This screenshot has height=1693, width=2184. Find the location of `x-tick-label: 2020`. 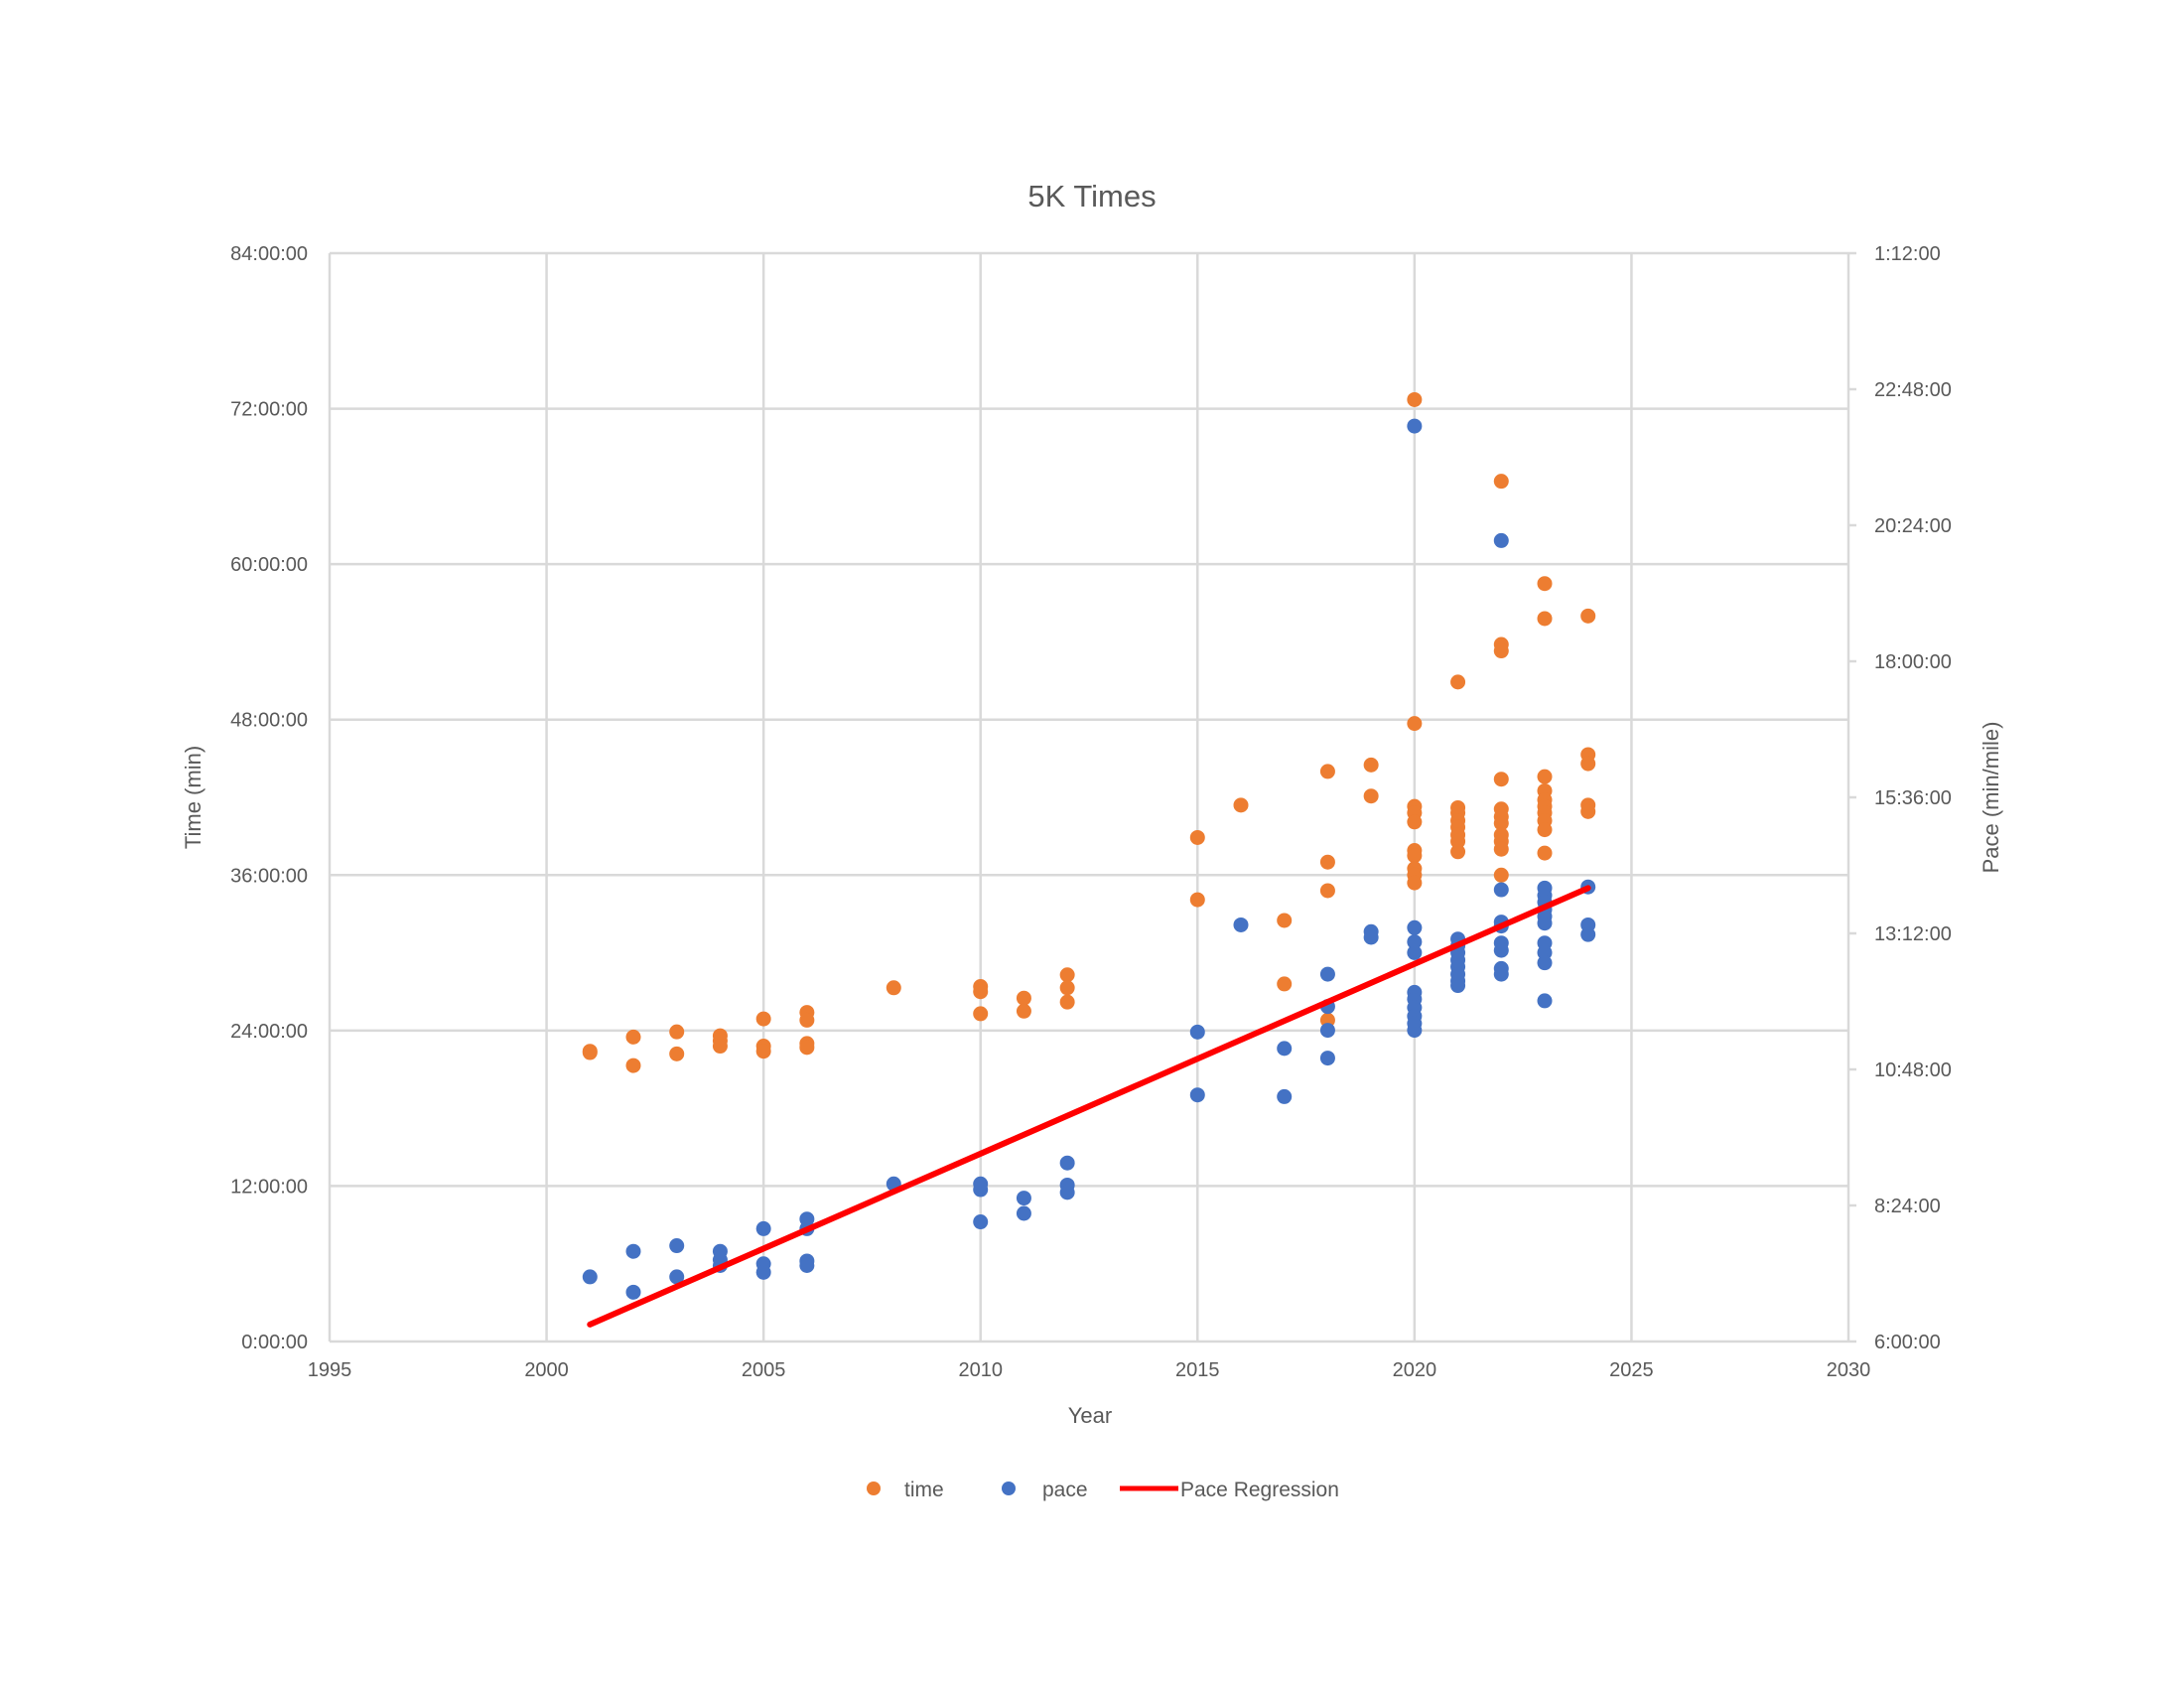

x-tick-label: 2020 is located at coordinates (1415, 1370).